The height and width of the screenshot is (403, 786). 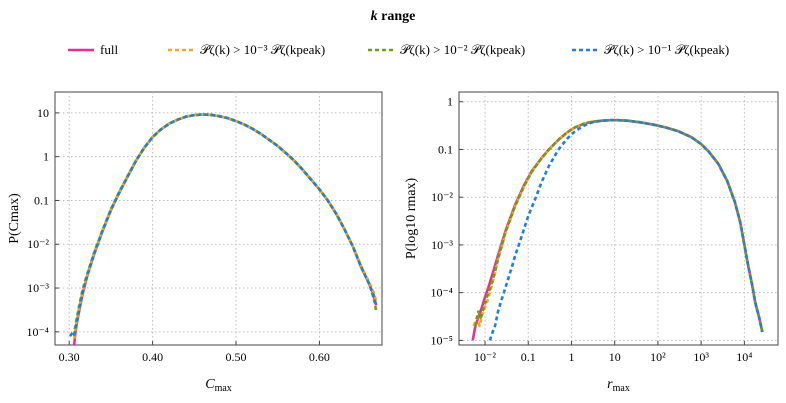 I want to click on y-axis-label-right: P(log10 rmax), so click(x=411, y=219).